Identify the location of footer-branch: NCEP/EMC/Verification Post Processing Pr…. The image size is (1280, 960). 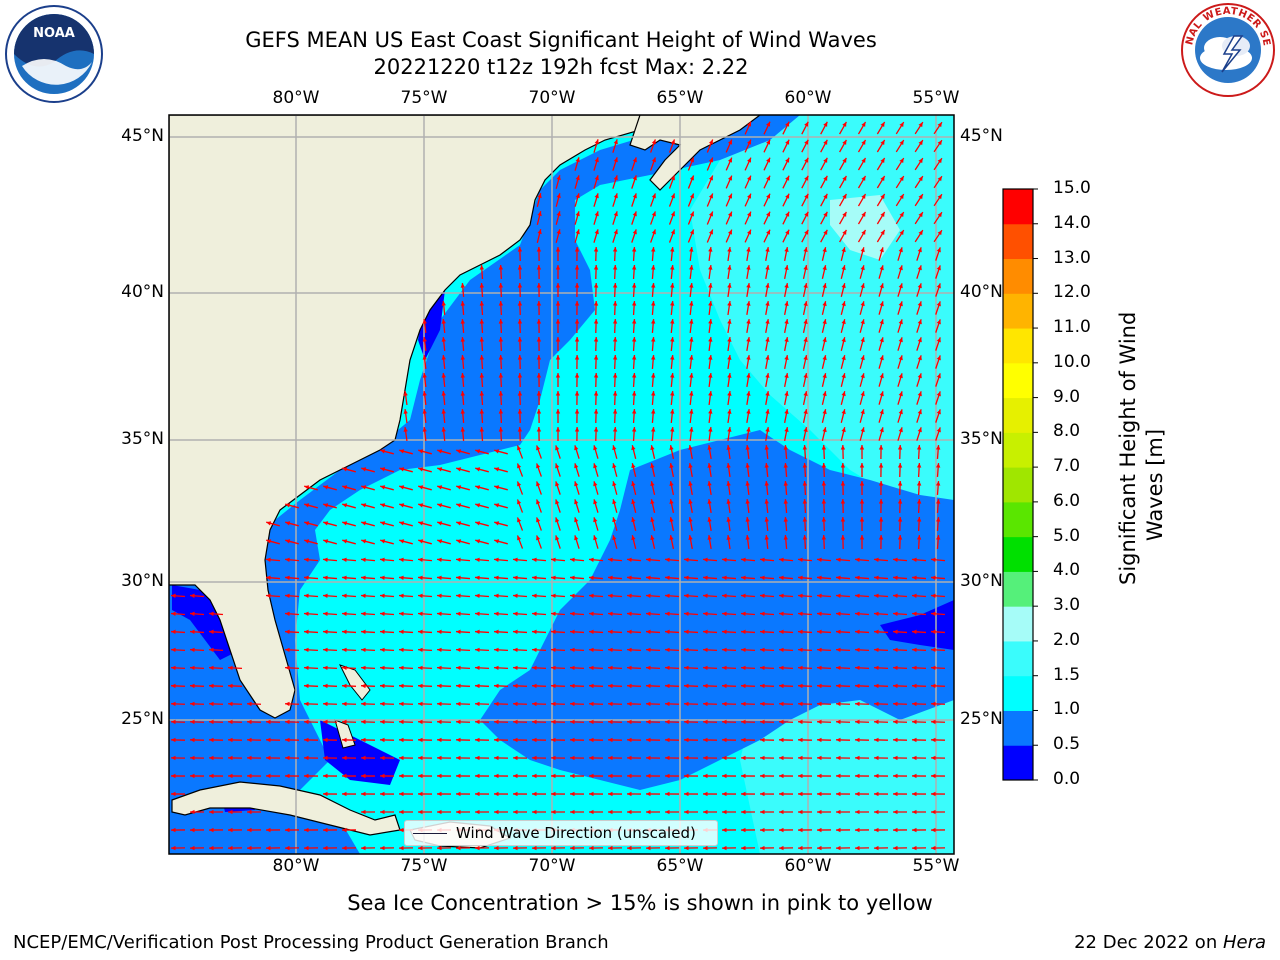
(311, 942).